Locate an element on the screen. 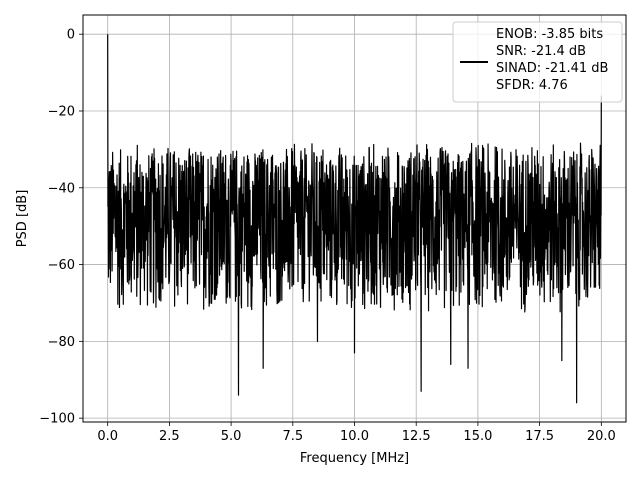 This screenshot has width=640, height=480. x-axis-label: Frequency [MHz] is located at coordinates (354, 458).